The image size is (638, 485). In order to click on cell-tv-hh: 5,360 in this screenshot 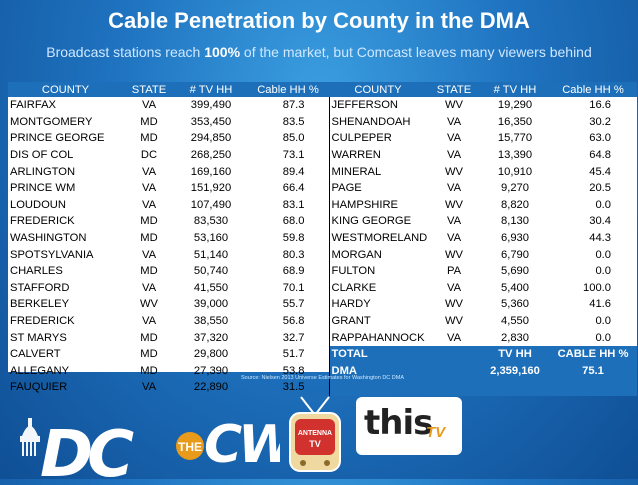, I will do `click(515, 304)`.